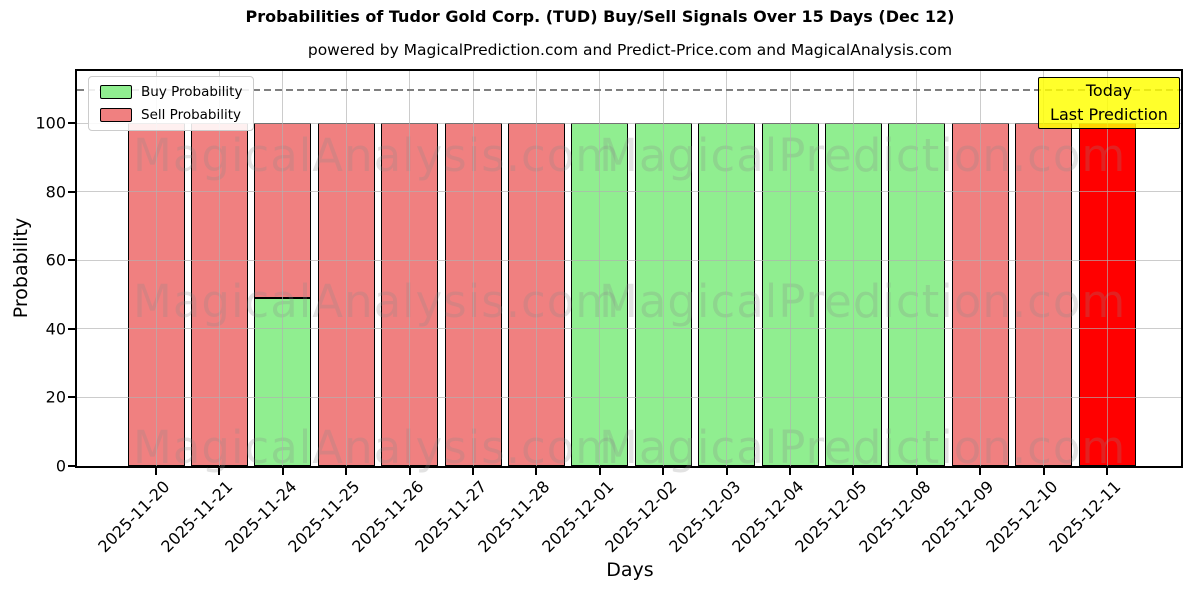  Describe the element at coordinates (55, 192) in the screenshot. I see `y-tick-label: 80` at that location.